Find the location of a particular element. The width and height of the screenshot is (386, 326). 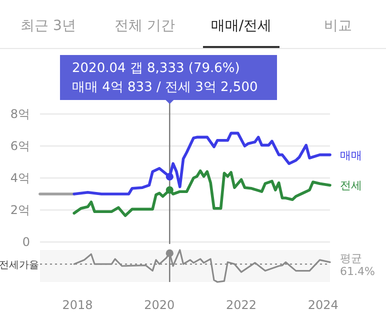

x-tick-label: 2018 is located at coordinates (77, 305).